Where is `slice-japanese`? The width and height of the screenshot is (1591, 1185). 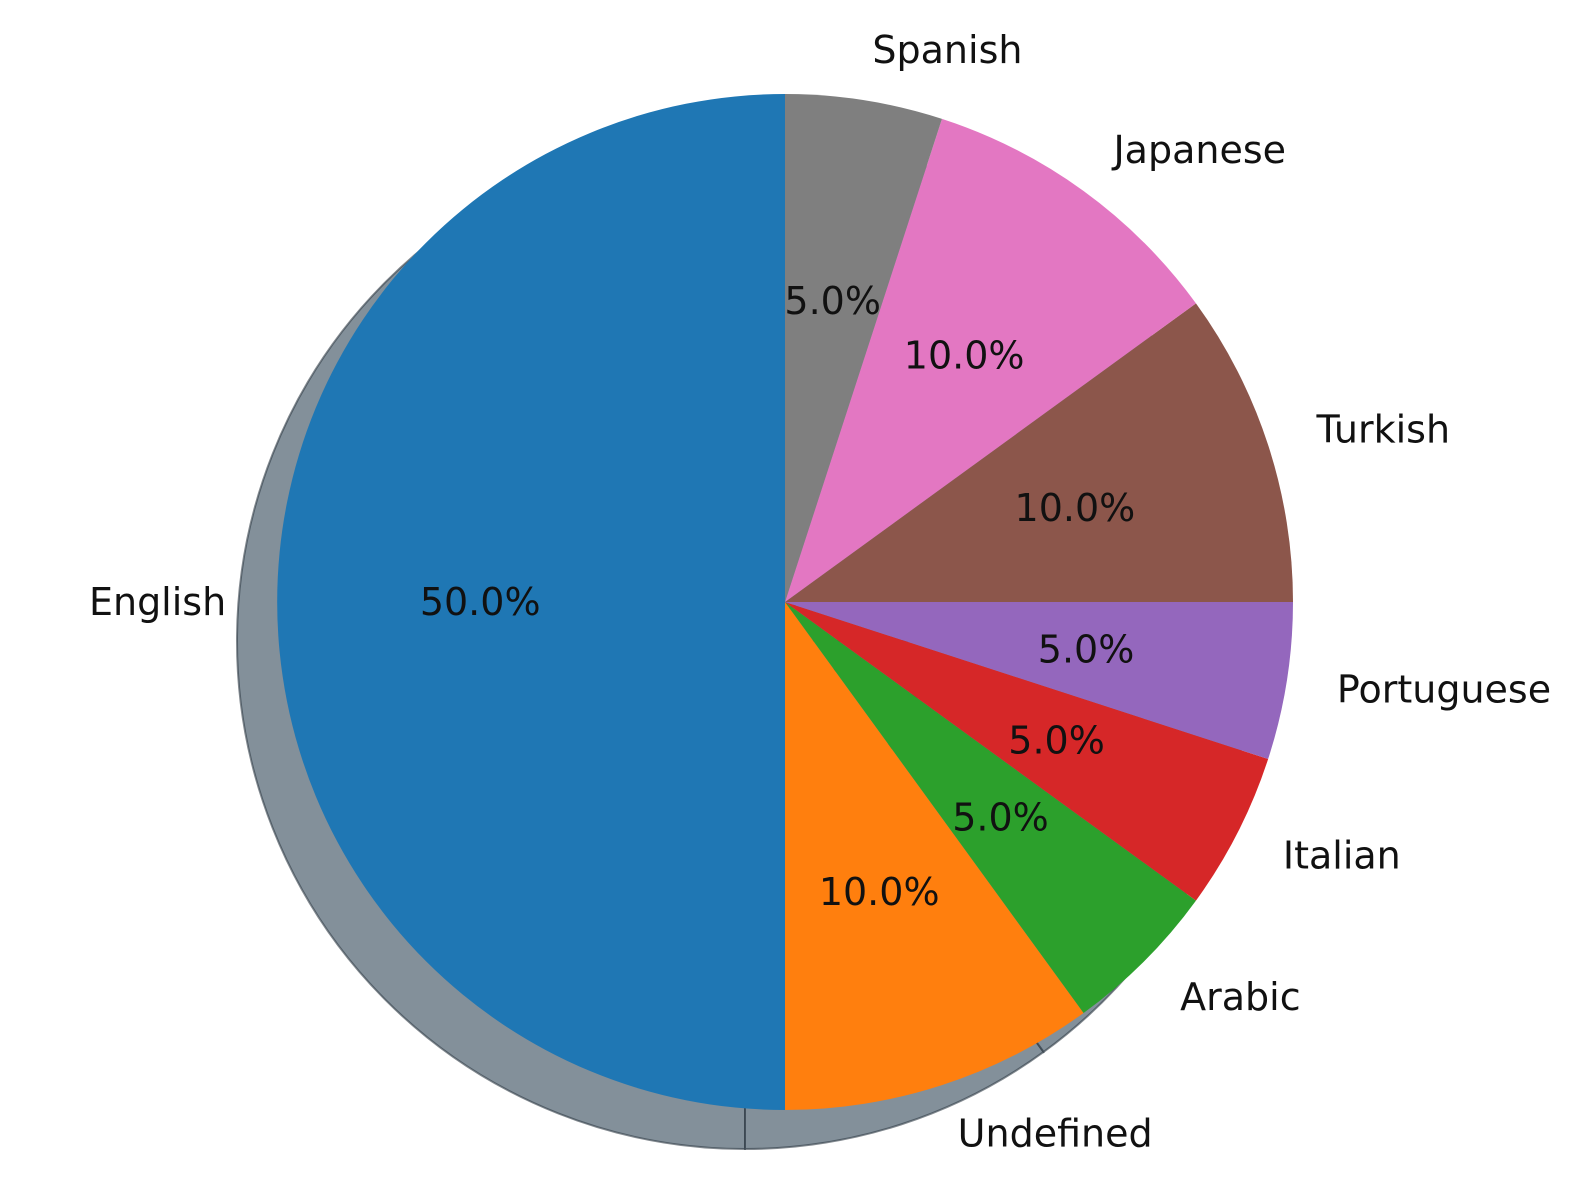 slice-japanese is located at coordinates (990, 360).